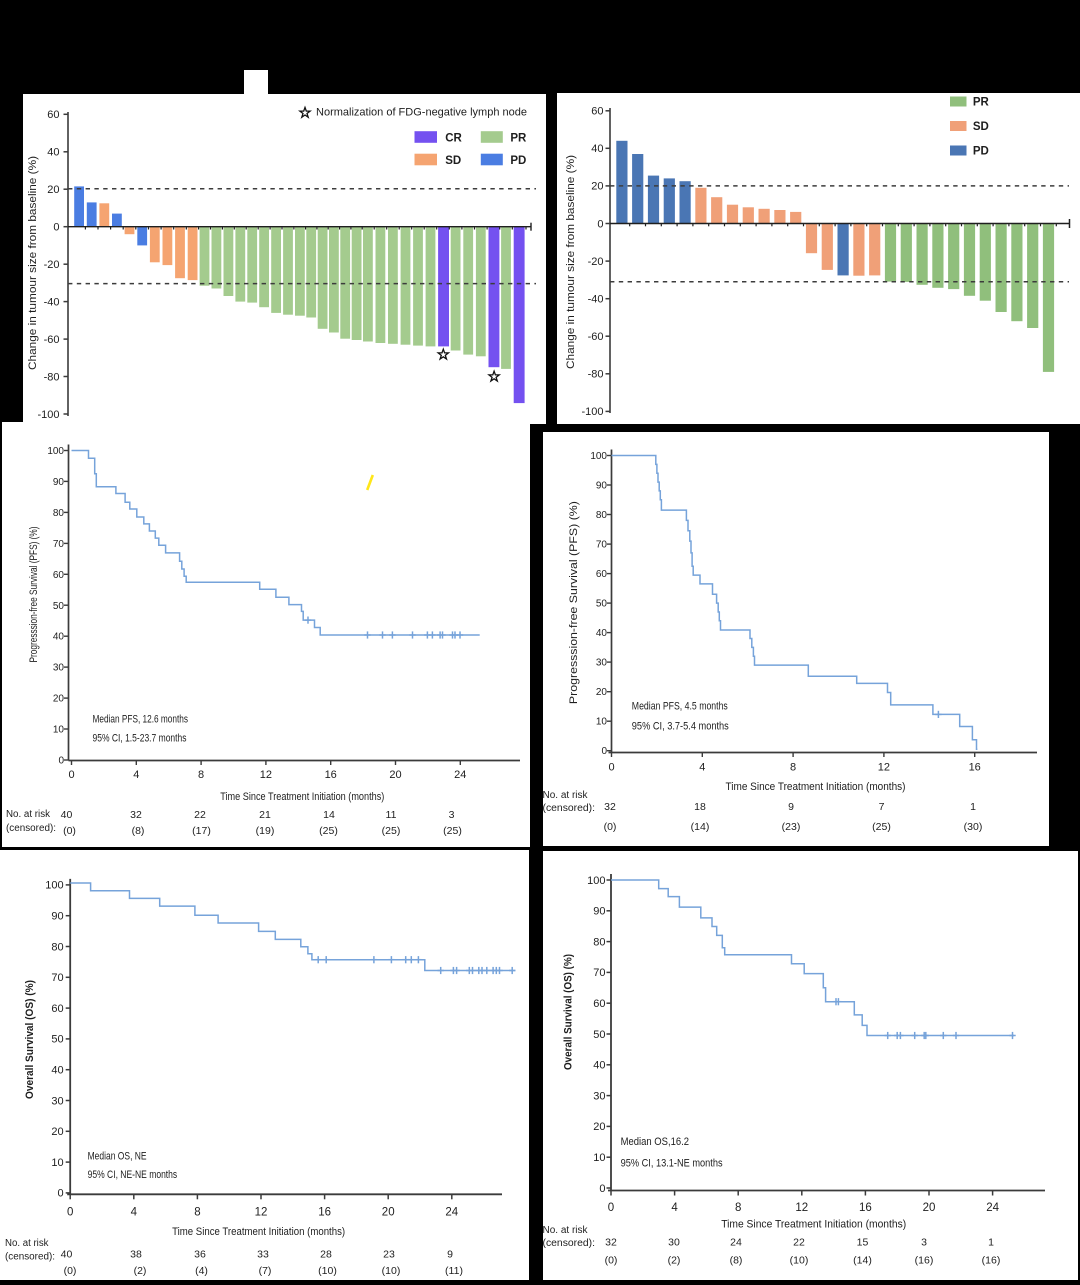 This screenshot has height=1285, width=1080. Describe the element at coordinates (596, 300) in the screenshot. I see `svg-text: -40` at that location.